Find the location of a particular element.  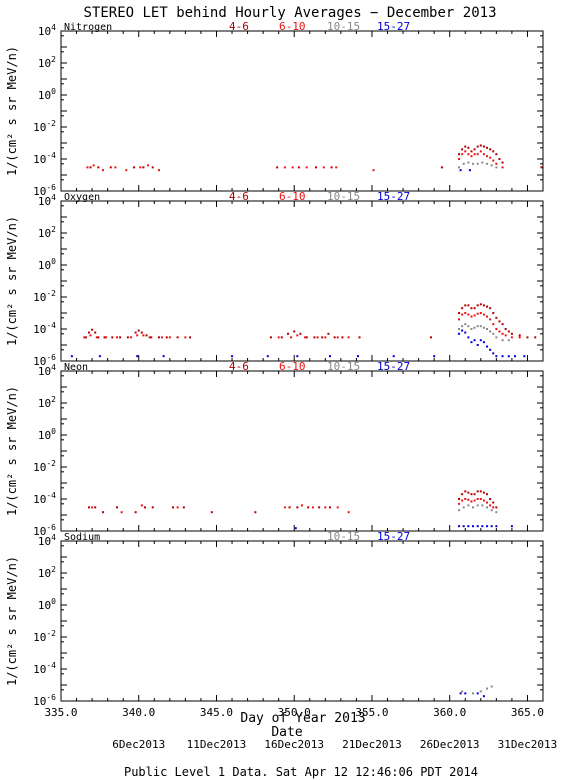

date-label: 6Dec2013 is located at coordinates (138, 744).